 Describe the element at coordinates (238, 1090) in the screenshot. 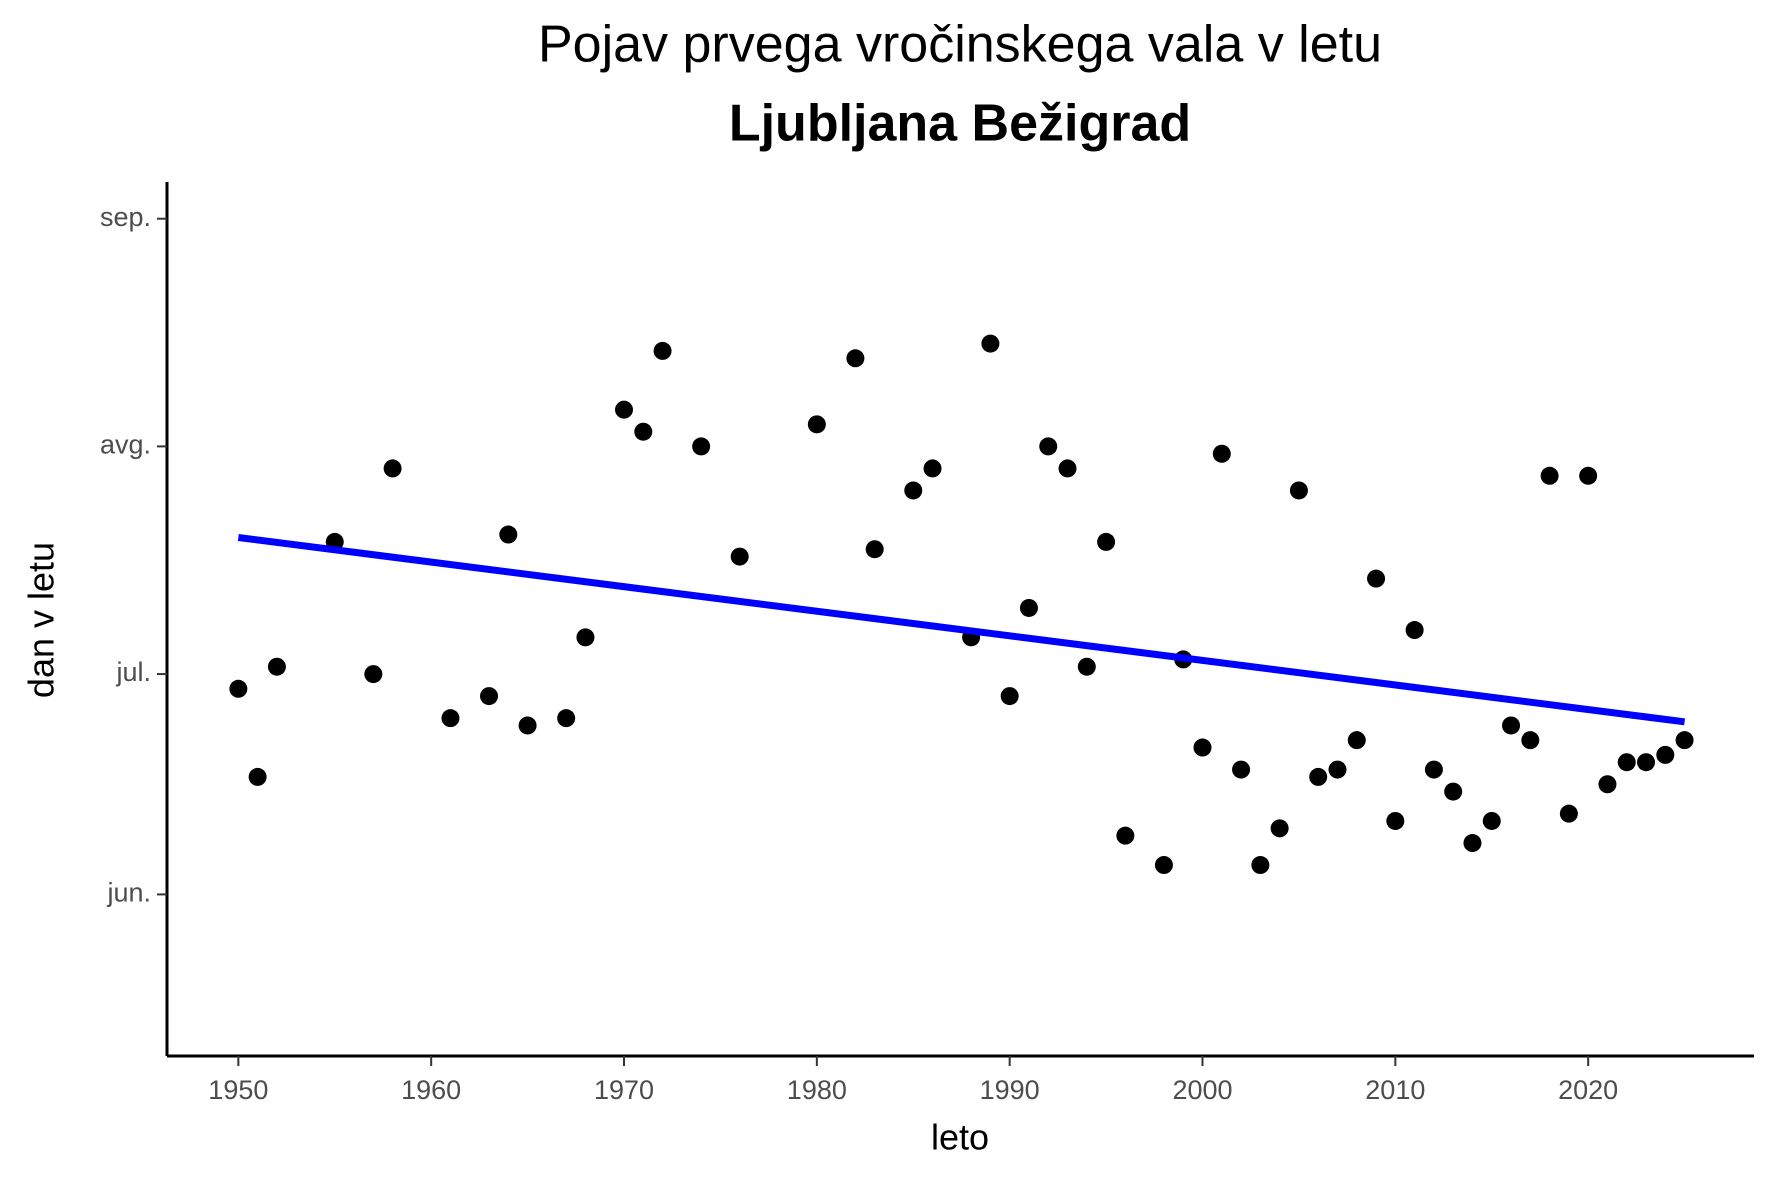

I see `x-tick-label: 1950` at that location.